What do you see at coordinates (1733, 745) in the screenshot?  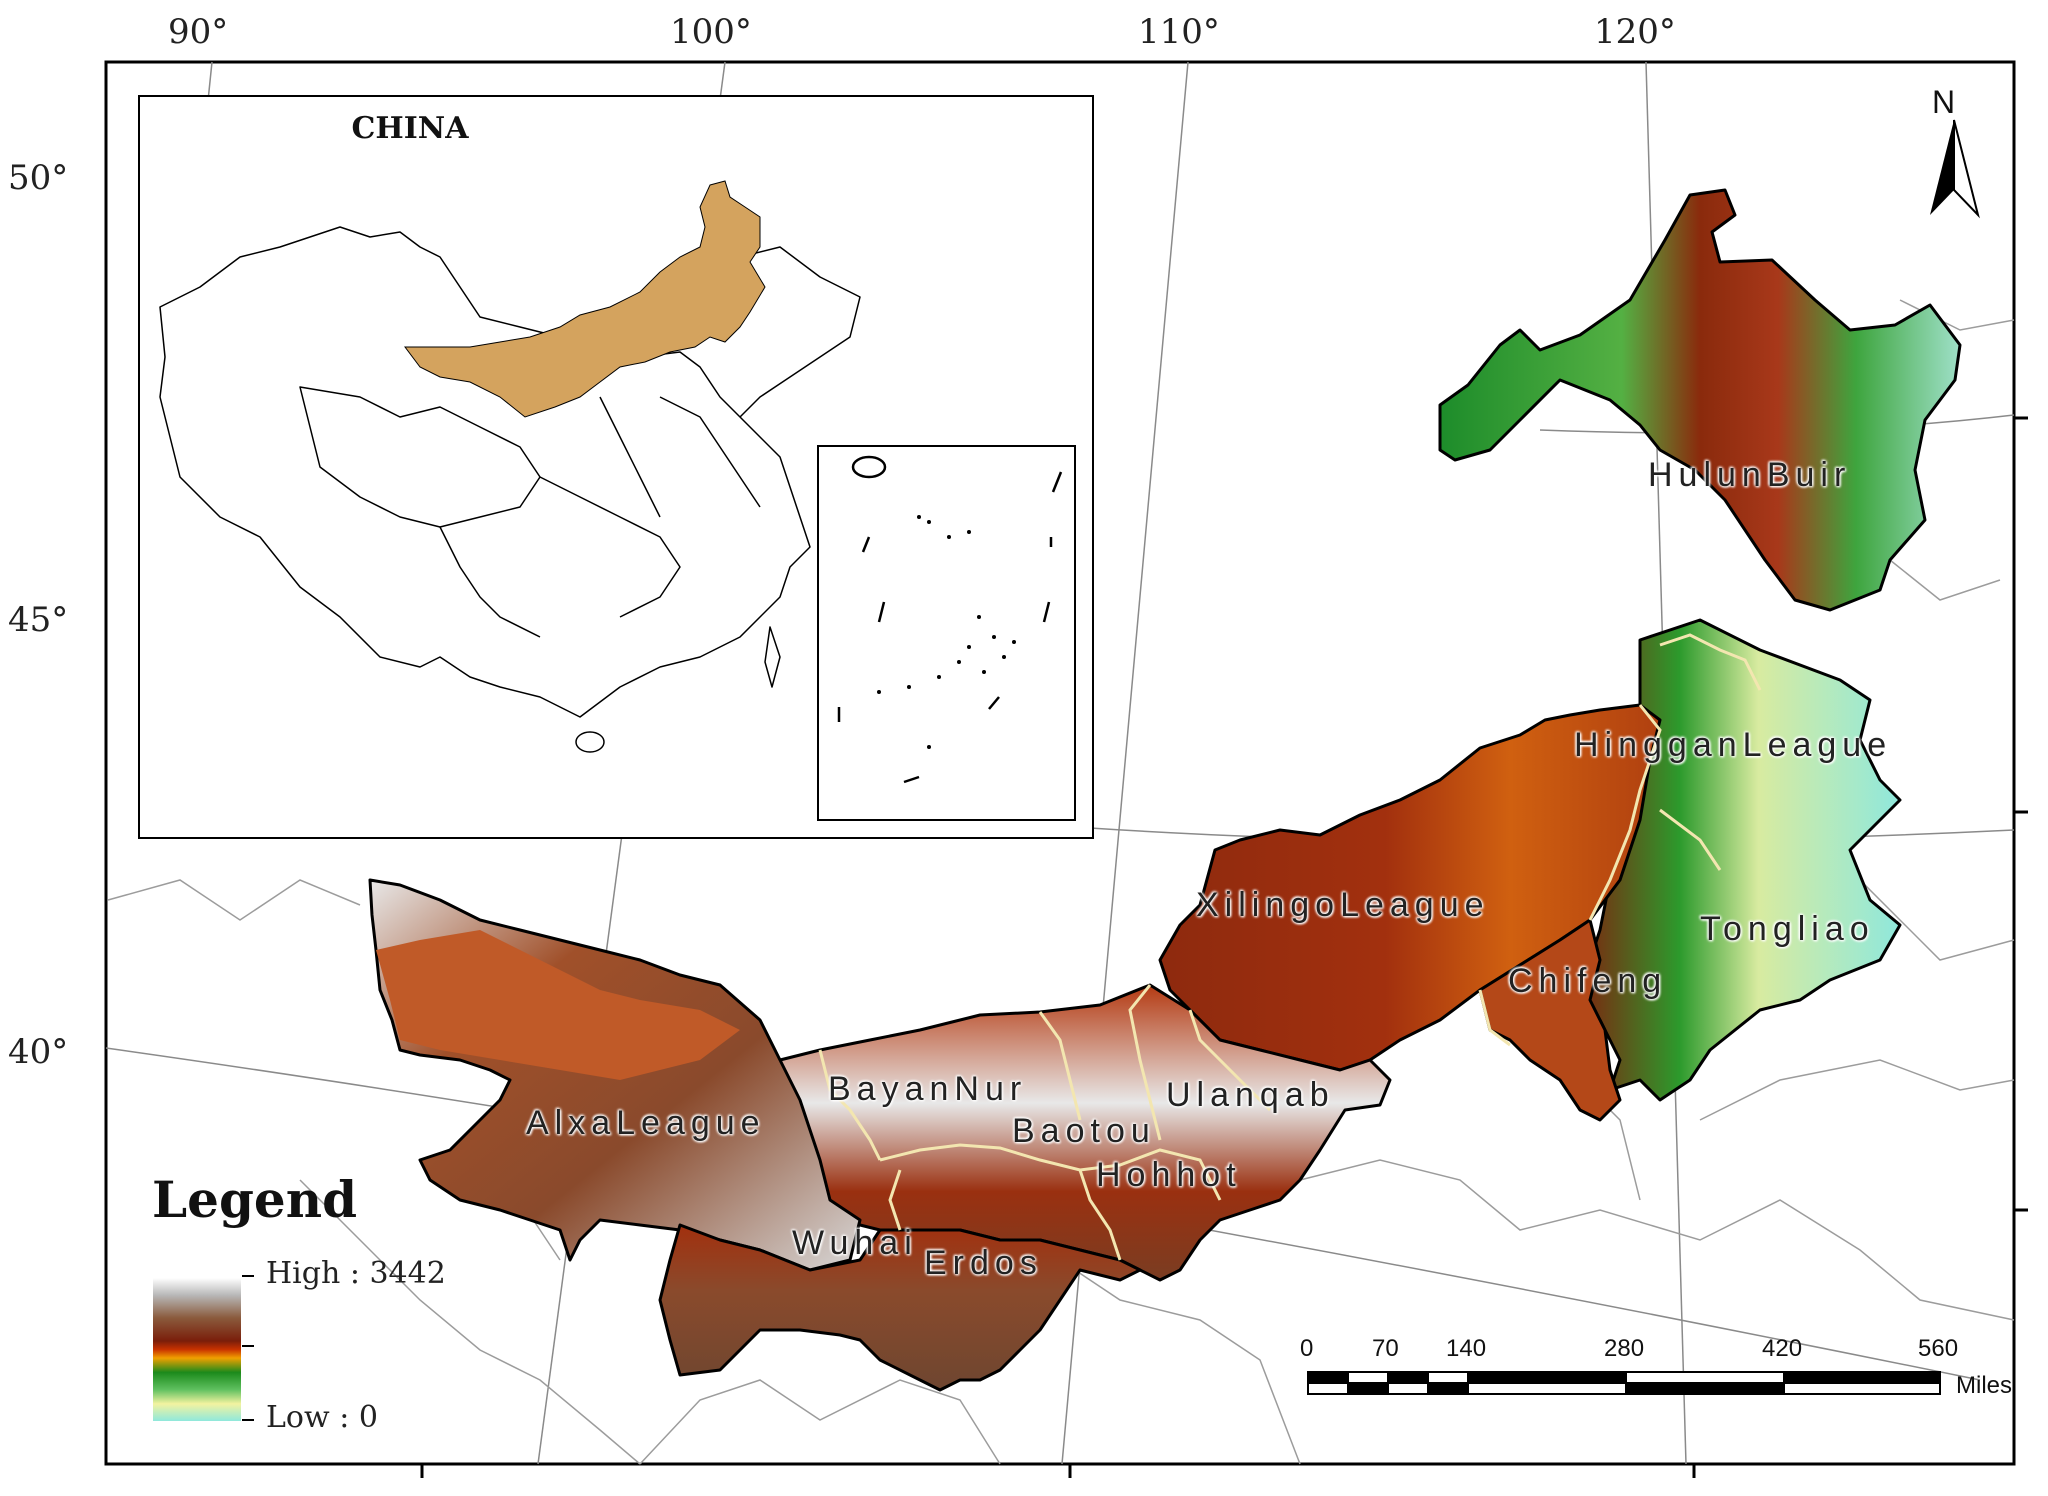 I see `region-label-hingganleague: HingganLeague` at bounding box center [1733, 745].